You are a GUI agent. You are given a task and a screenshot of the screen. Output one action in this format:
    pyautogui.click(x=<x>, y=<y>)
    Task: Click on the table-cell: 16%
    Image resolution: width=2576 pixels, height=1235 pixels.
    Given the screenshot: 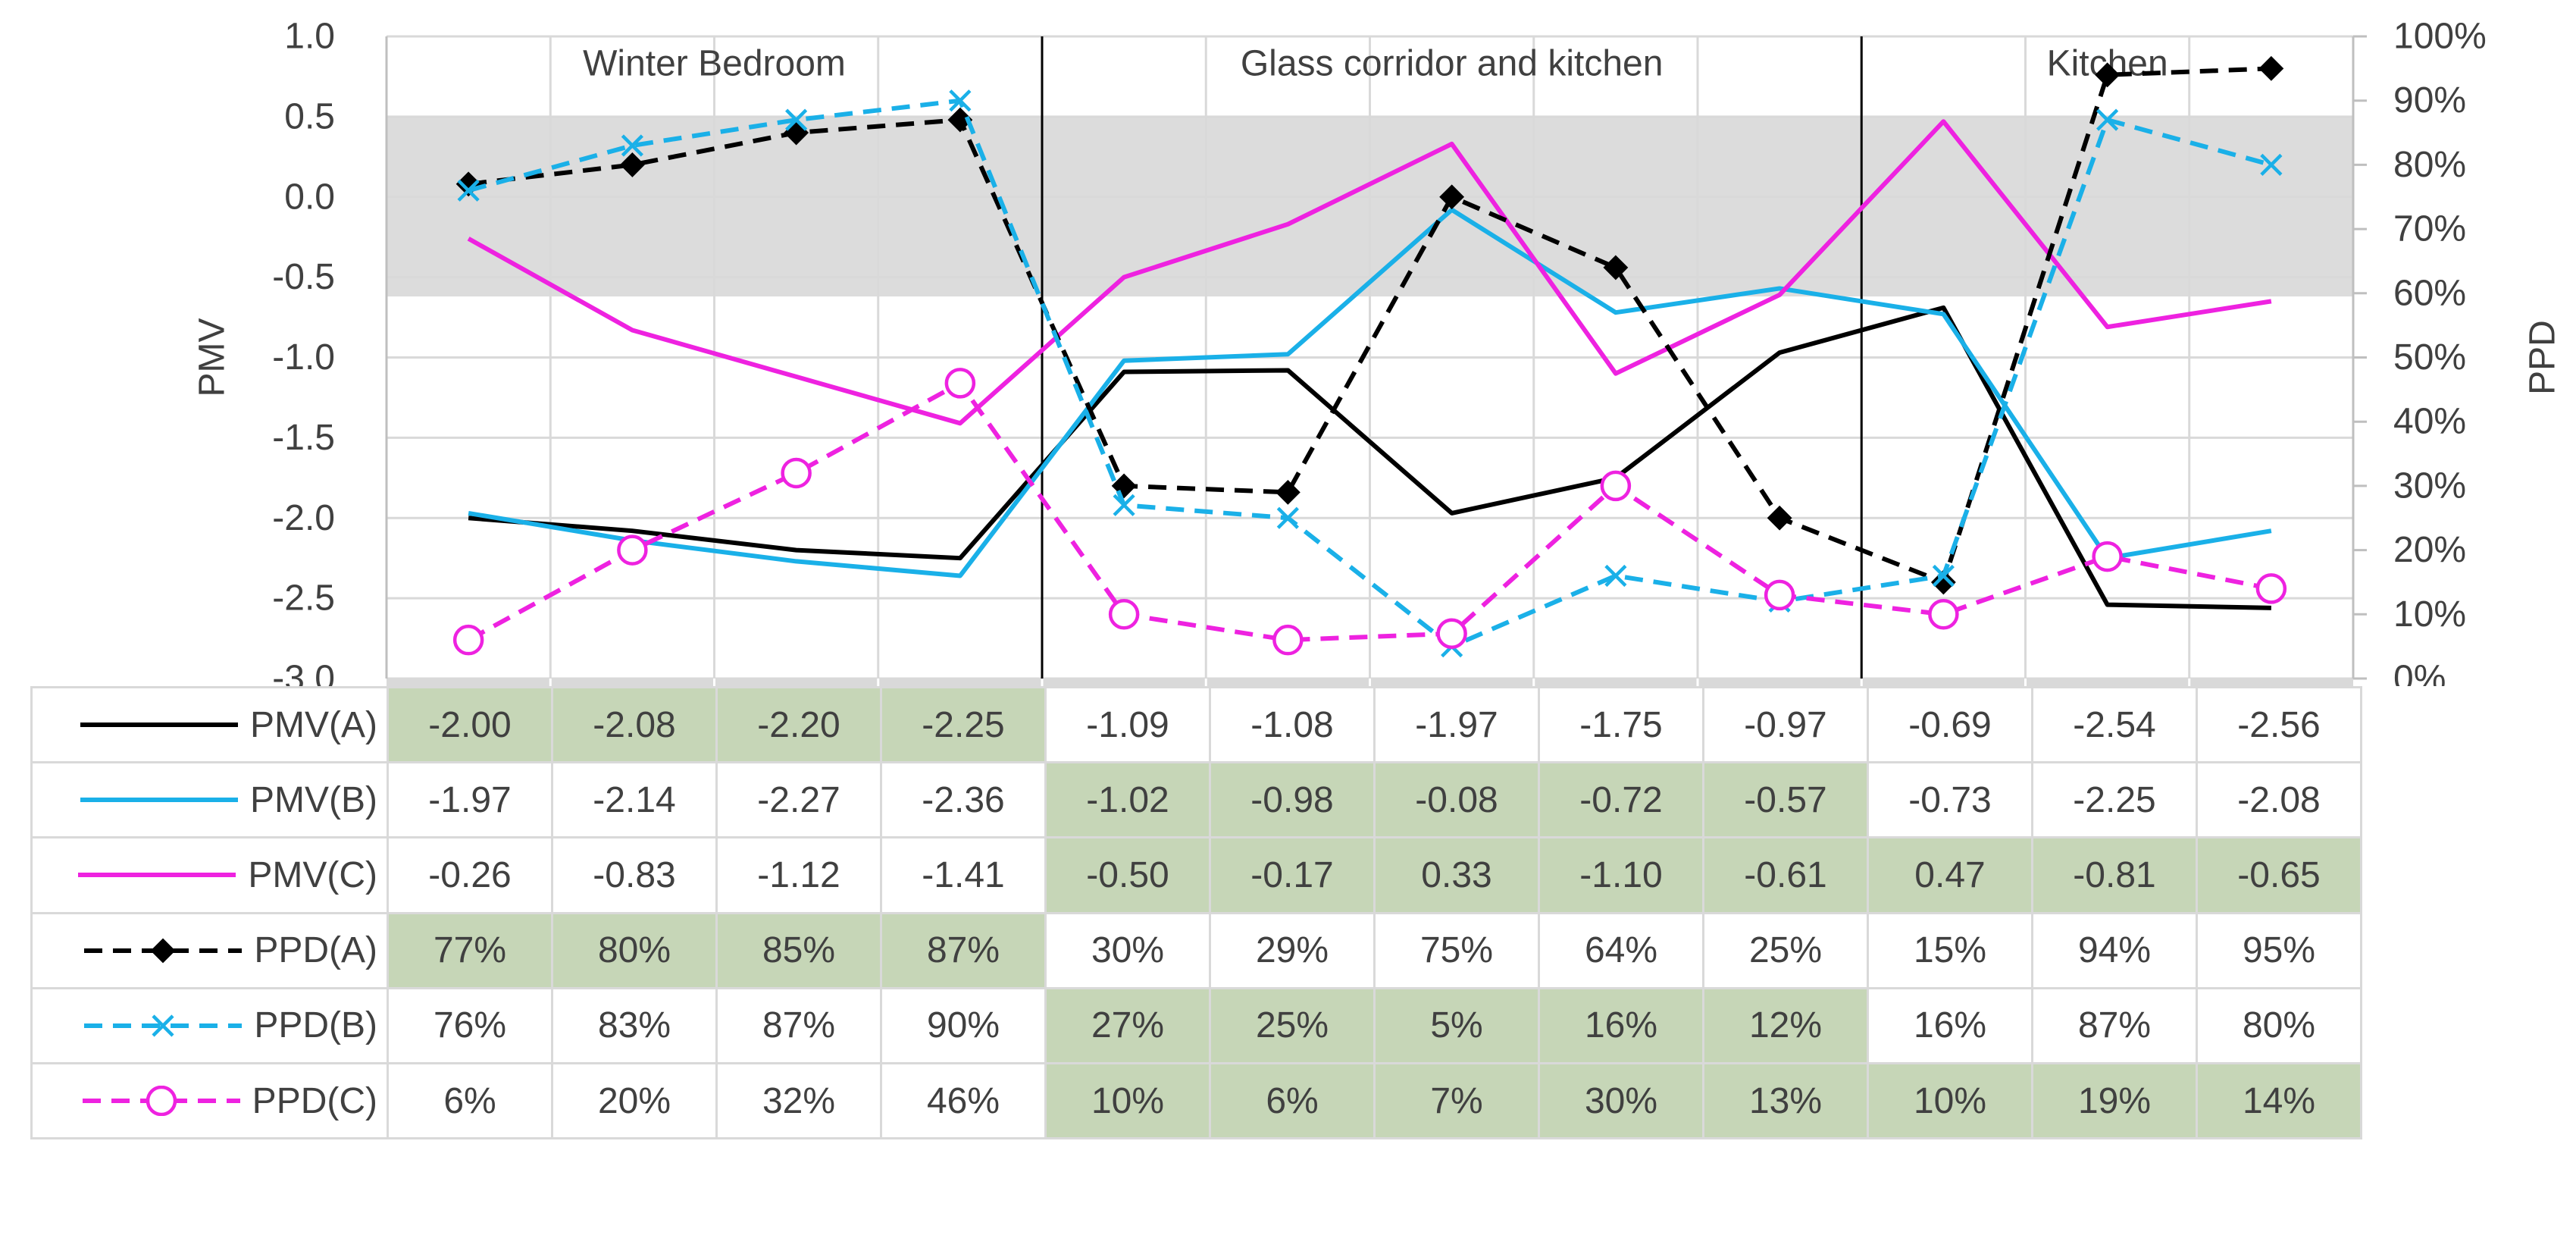 What is the action you would take?
    pyautogui.click(x=1950, y=1025)
    